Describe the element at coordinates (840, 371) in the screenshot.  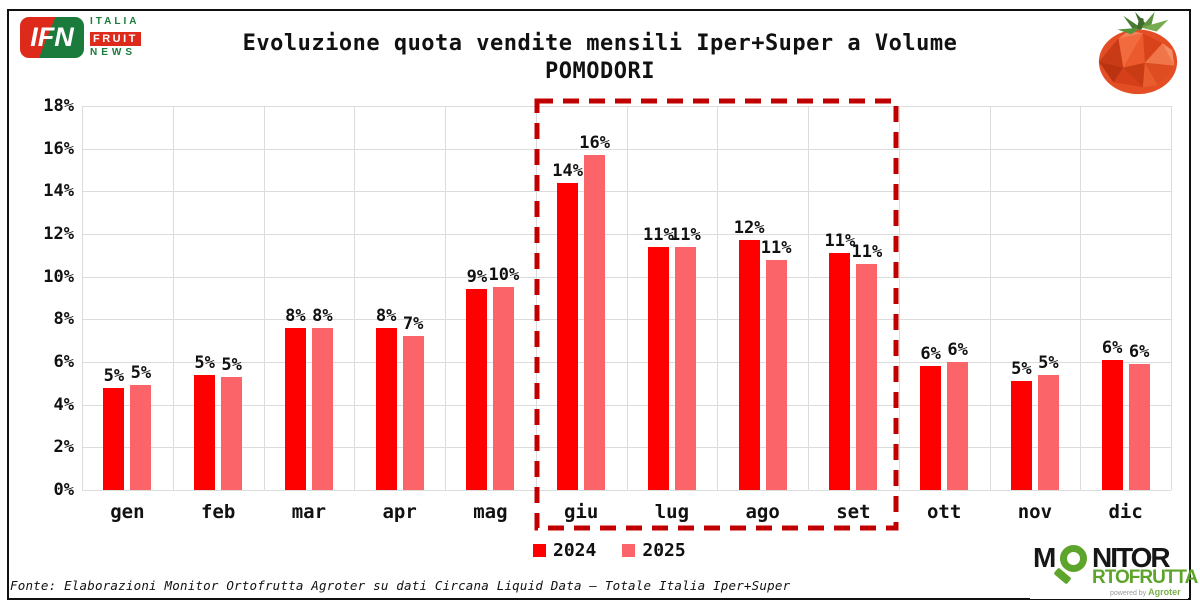
I see `bar-2024-set` at that location.